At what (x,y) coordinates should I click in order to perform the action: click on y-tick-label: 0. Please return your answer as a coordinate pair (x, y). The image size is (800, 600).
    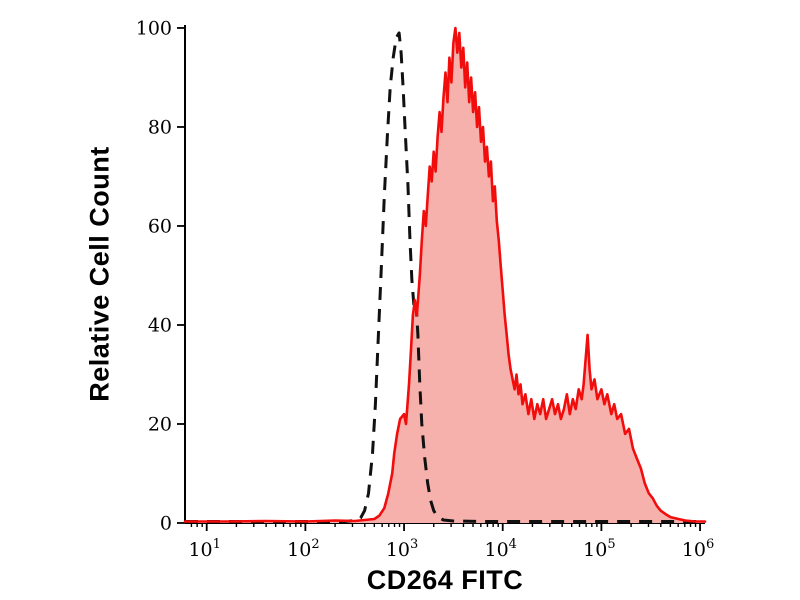
    Looking at the image, I should click on (166, 524).